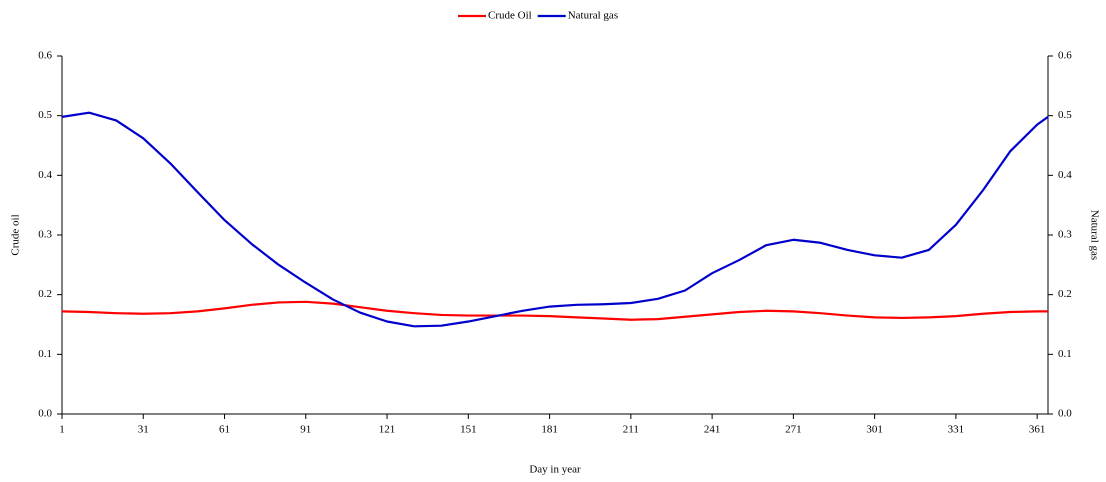 The image size is (1106, 482). Describe the element at coordinates (874, 430) in the screenshot. I see `x-tick-label: 301` at that location.